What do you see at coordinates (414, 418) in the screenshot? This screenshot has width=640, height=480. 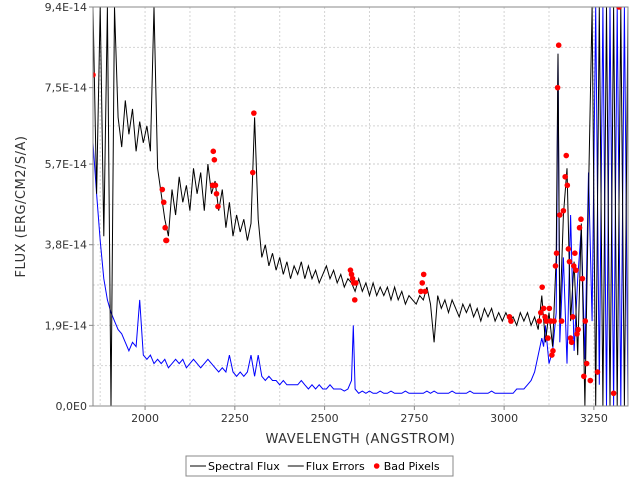 I see `x-tick-label: 2750` at bounding box center [414, 418].